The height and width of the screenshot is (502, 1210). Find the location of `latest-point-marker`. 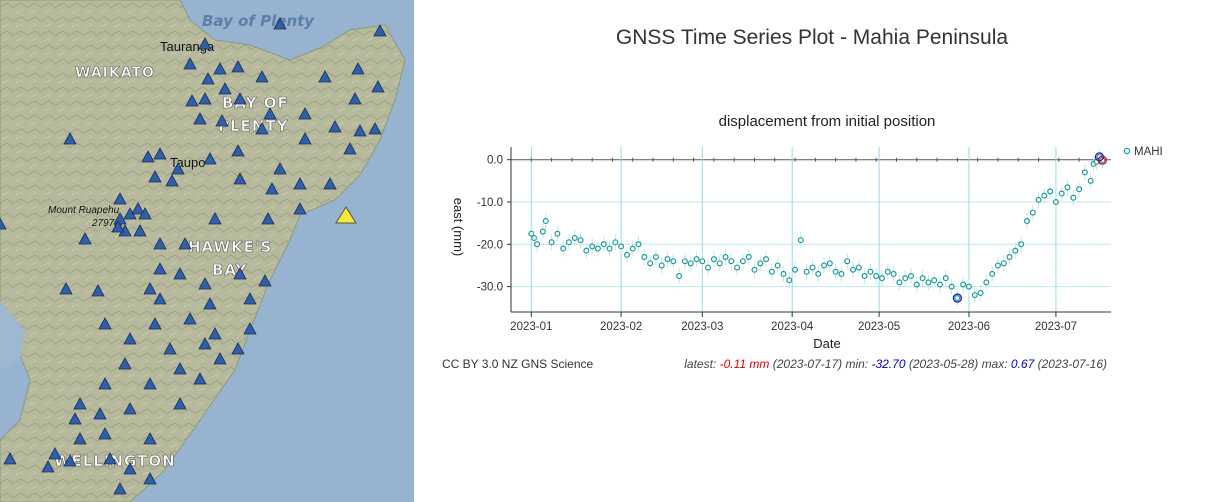

latest-point-marker is located at coordinates (1102, 160).